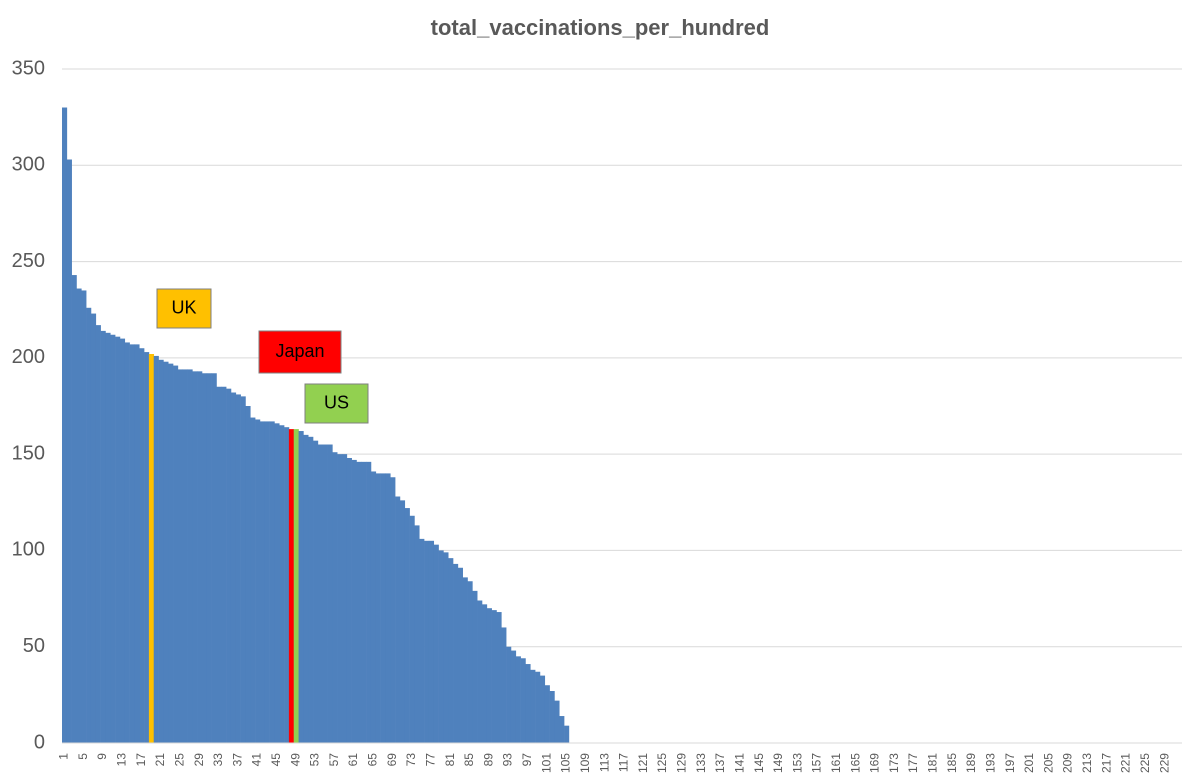 The height and width of the screenshot is (784, 1204). I want to click on y-tick-label: 200, so click(28, 357).